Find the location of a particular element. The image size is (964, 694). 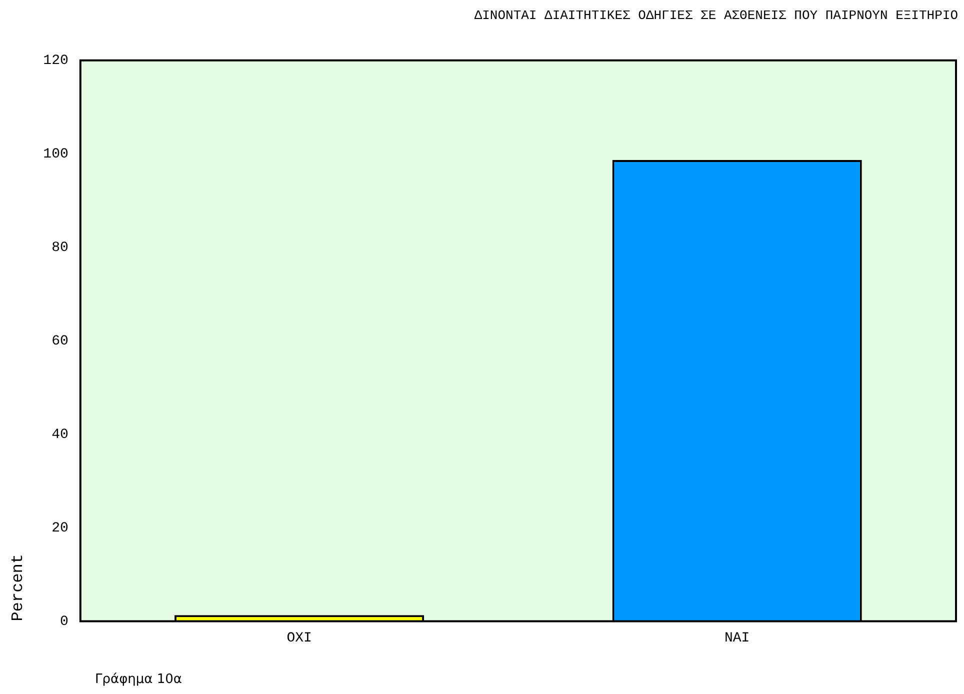

y-tick-label: 80 is located at coordinates (60, 248).